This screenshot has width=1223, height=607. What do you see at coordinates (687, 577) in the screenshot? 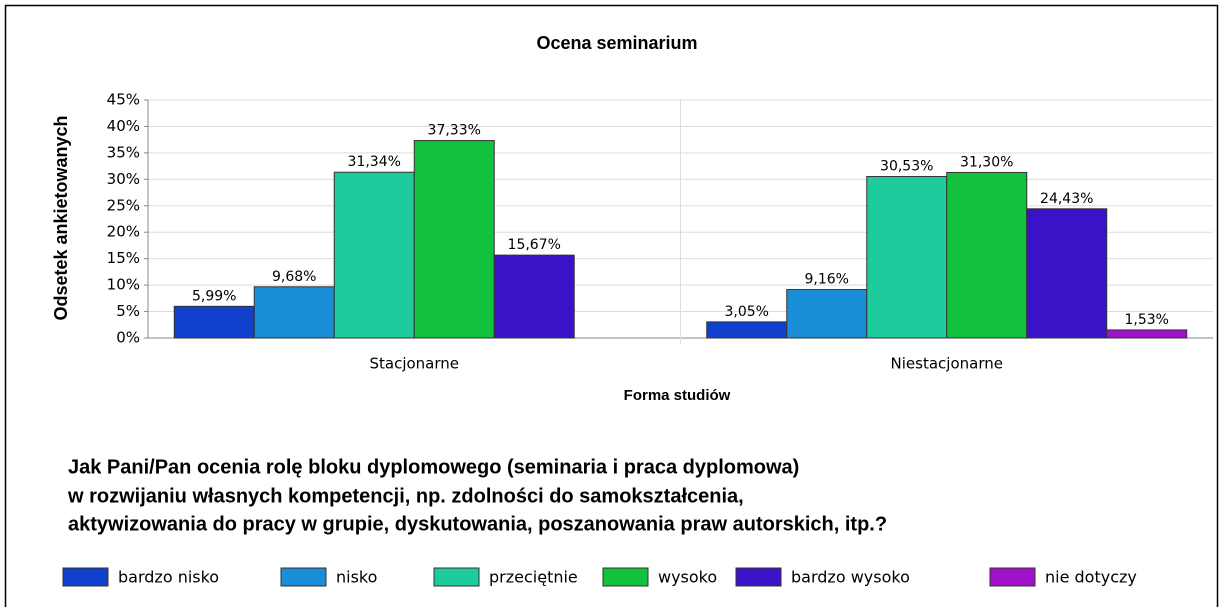
I see `legend-label: wysoko` at bounding box center [687, 577].